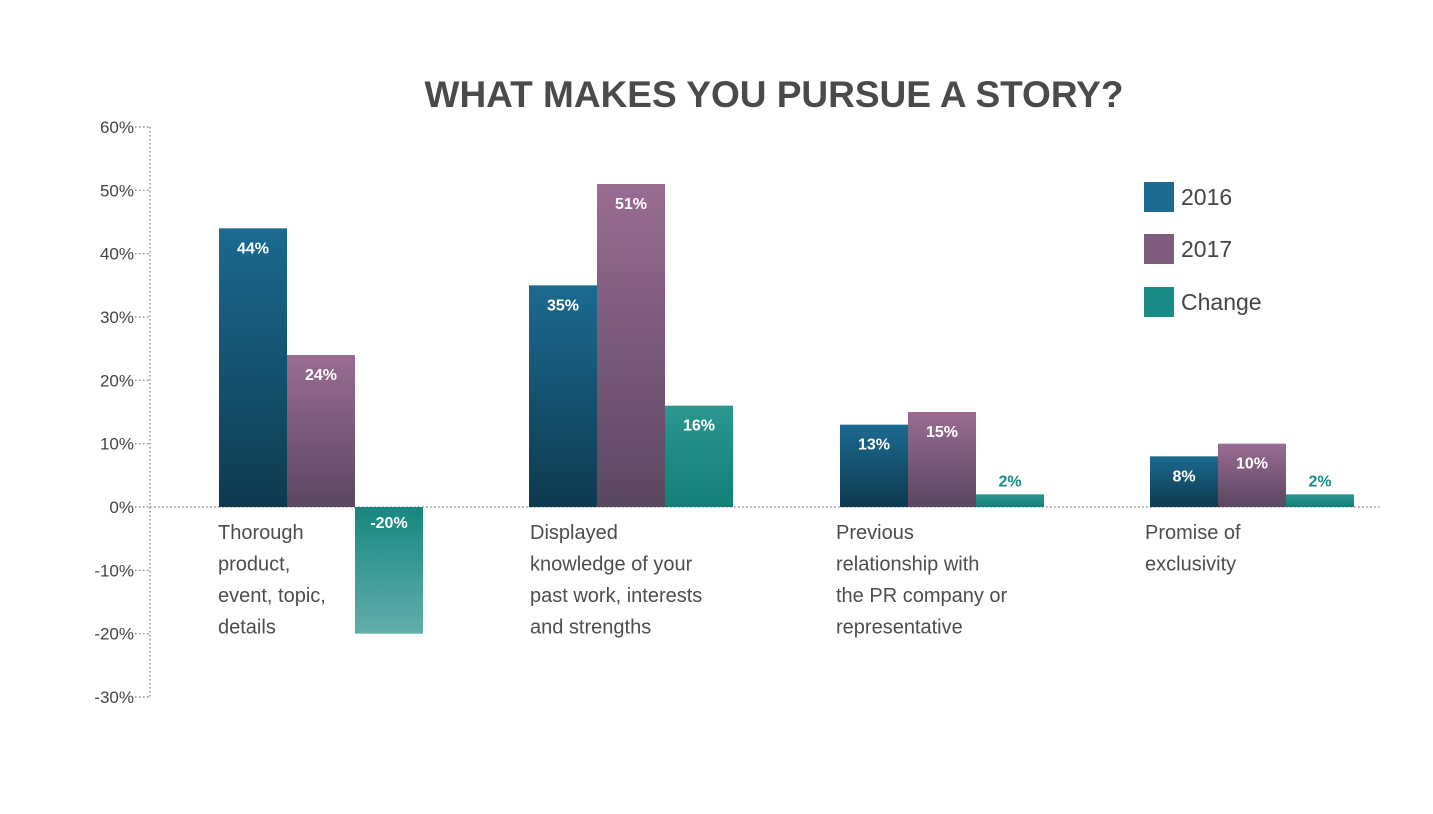 This screenshot has height=814, width=1433. Describe the element at coordinates (247, 628) in the screenshot. I see `category-label: details` at that location.